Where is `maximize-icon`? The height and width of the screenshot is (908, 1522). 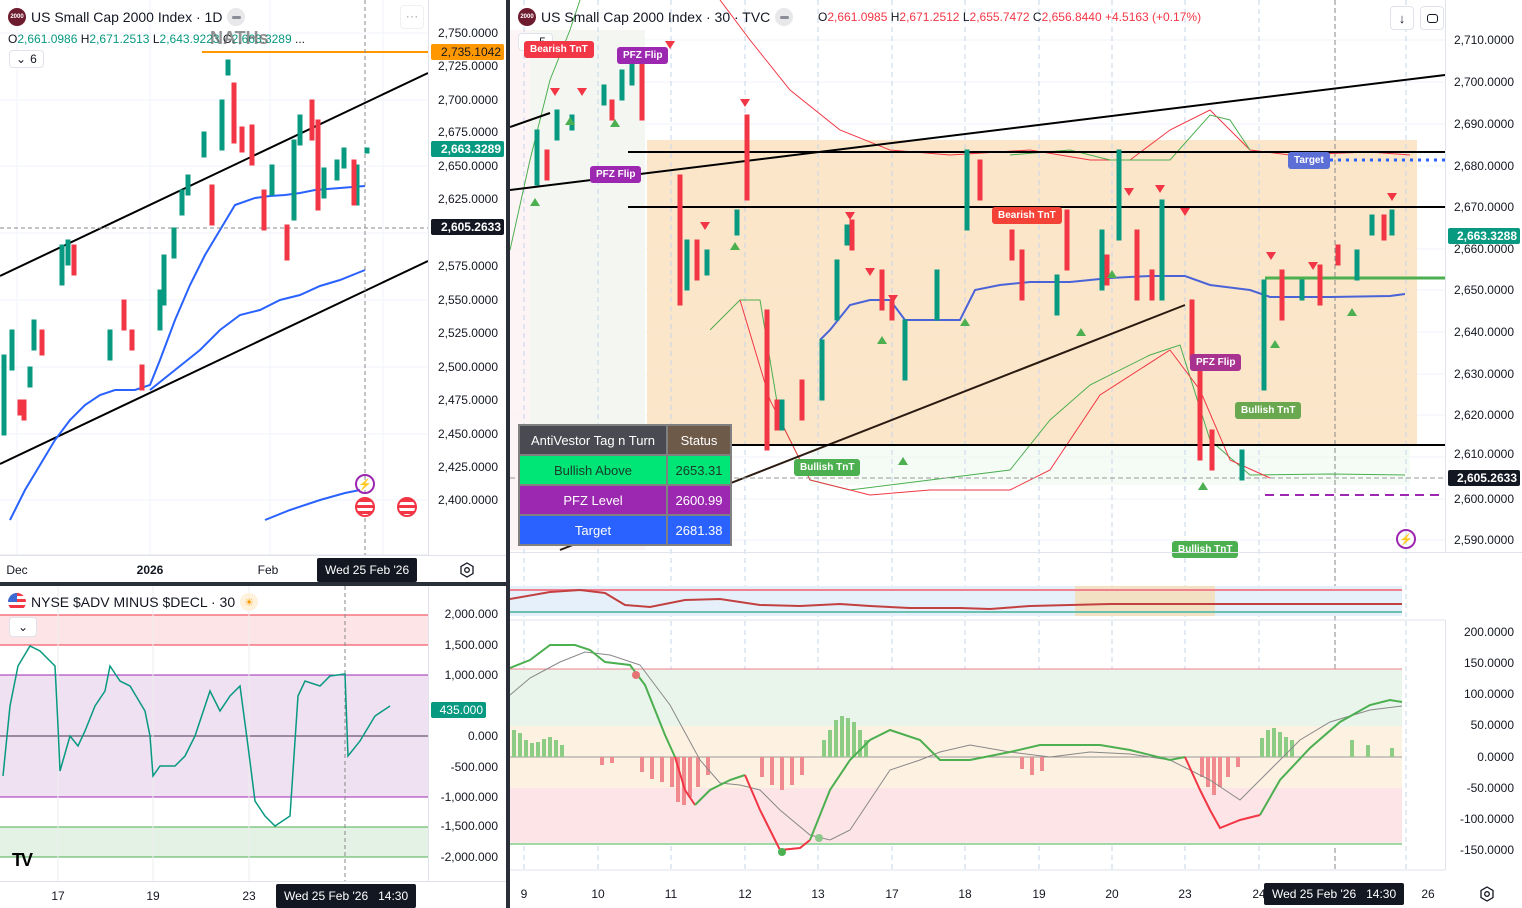 maximize-icon is located at coordinates (1432, 18).